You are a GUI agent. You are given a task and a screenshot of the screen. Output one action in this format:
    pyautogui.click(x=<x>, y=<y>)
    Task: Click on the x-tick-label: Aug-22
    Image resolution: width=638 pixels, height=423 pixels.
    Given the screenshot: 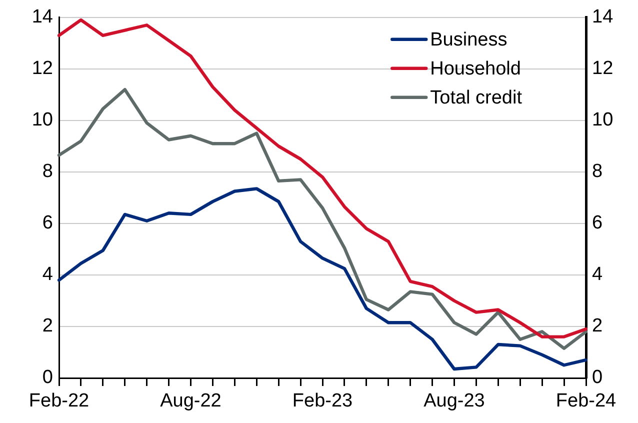 What is the action you would take?
    pyautogui.click(x=191, y=401)
    